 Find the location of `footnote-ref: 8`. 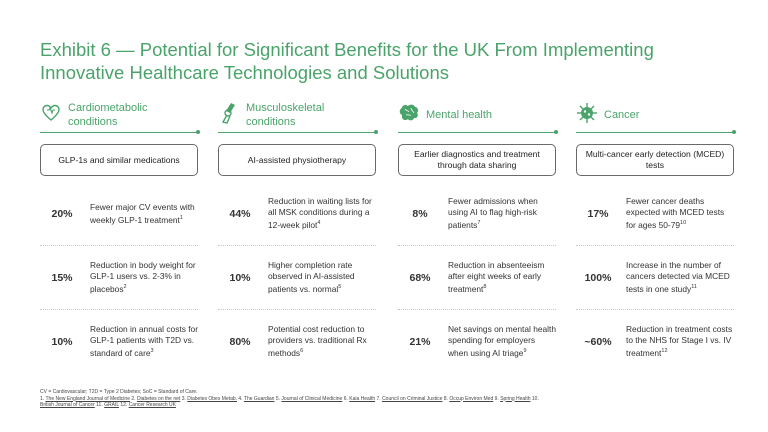

footnote-ref: 8 is located at coordinates (485, 287).